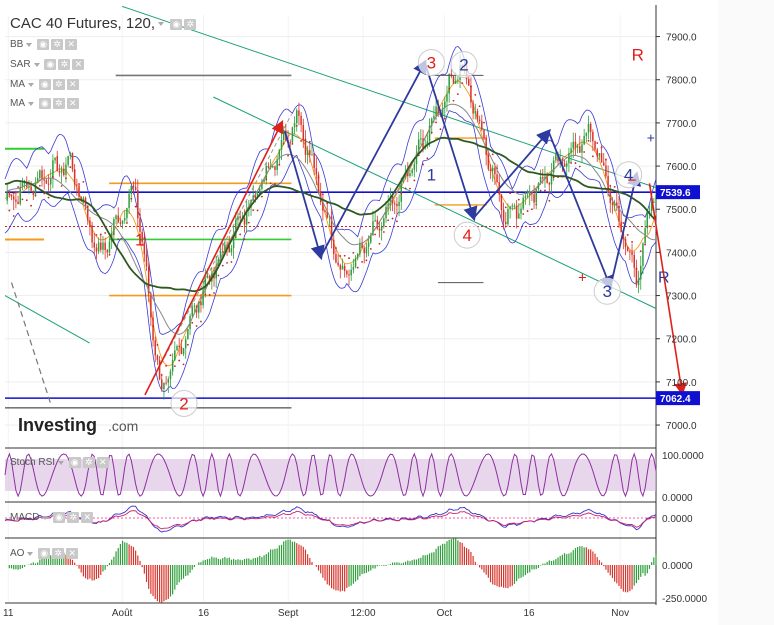  I want to click on y-tick-label: 7000.0, so click(681, 426).